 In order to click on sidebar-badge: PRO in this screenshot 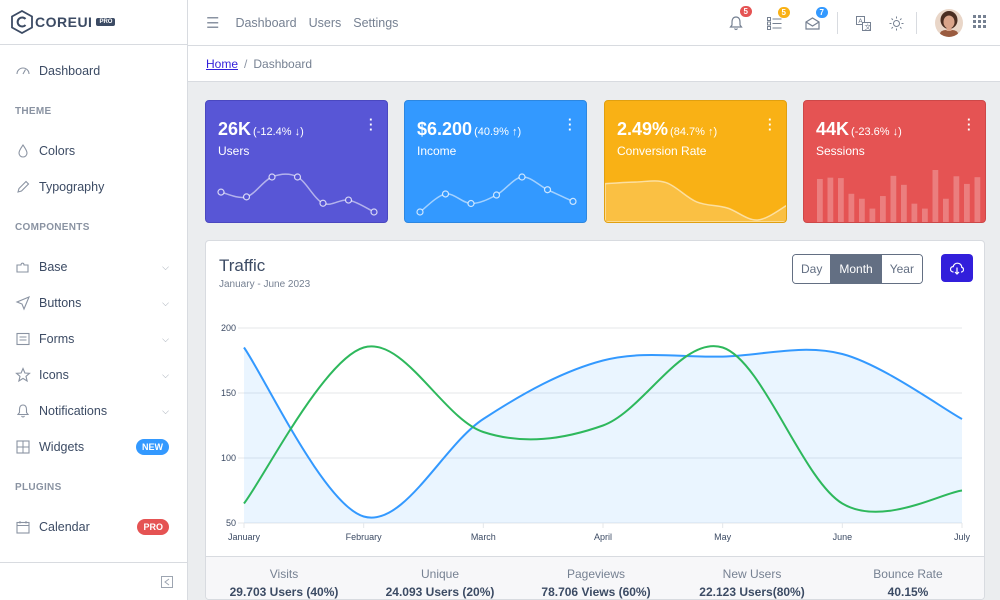, I will do `click(153, 527)`.